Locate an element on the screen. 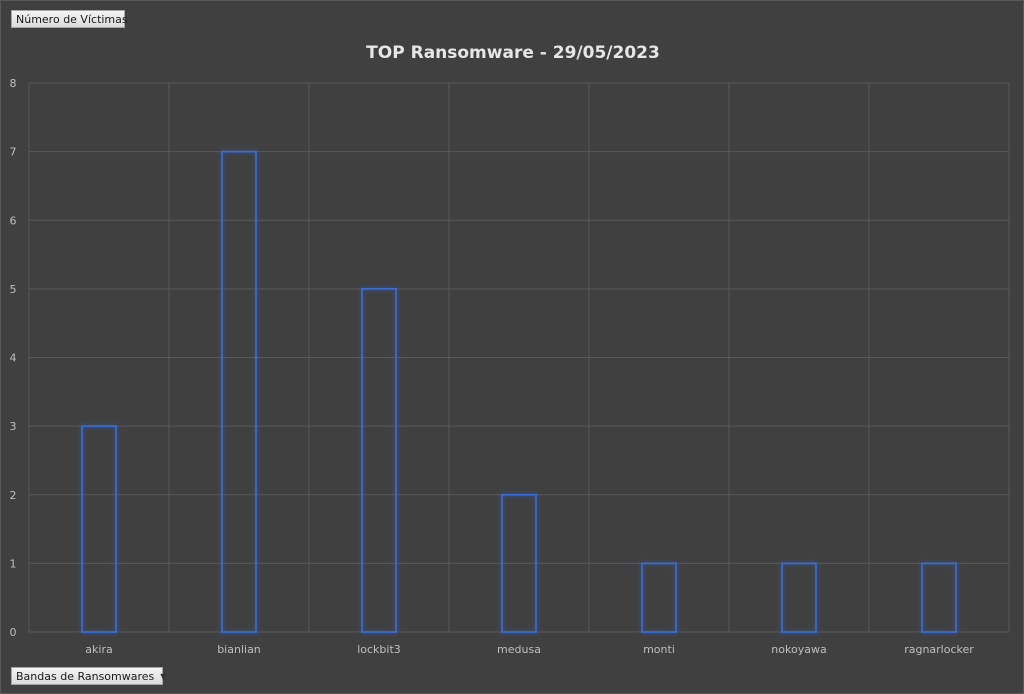 The height and width of the screenshot is (694, 1024). x-tick-label-bianlian: bianlian is located at coordinates (239, 649).